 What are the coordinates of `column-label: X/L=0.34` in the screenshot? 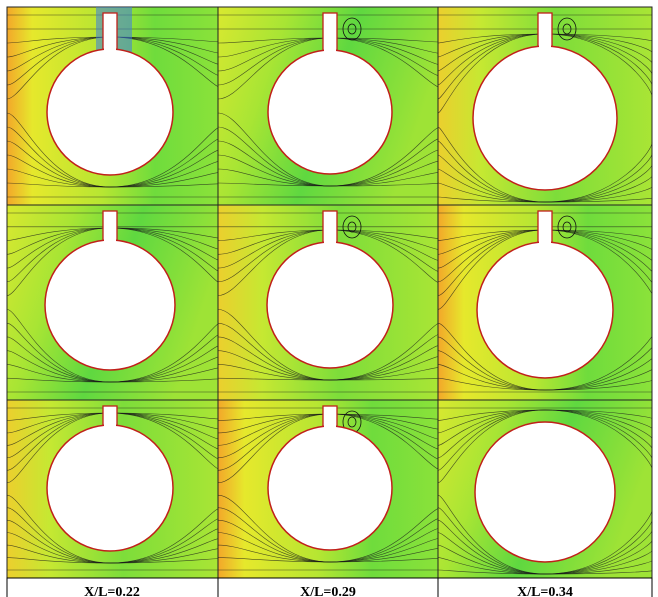 It's located at (545, 591).